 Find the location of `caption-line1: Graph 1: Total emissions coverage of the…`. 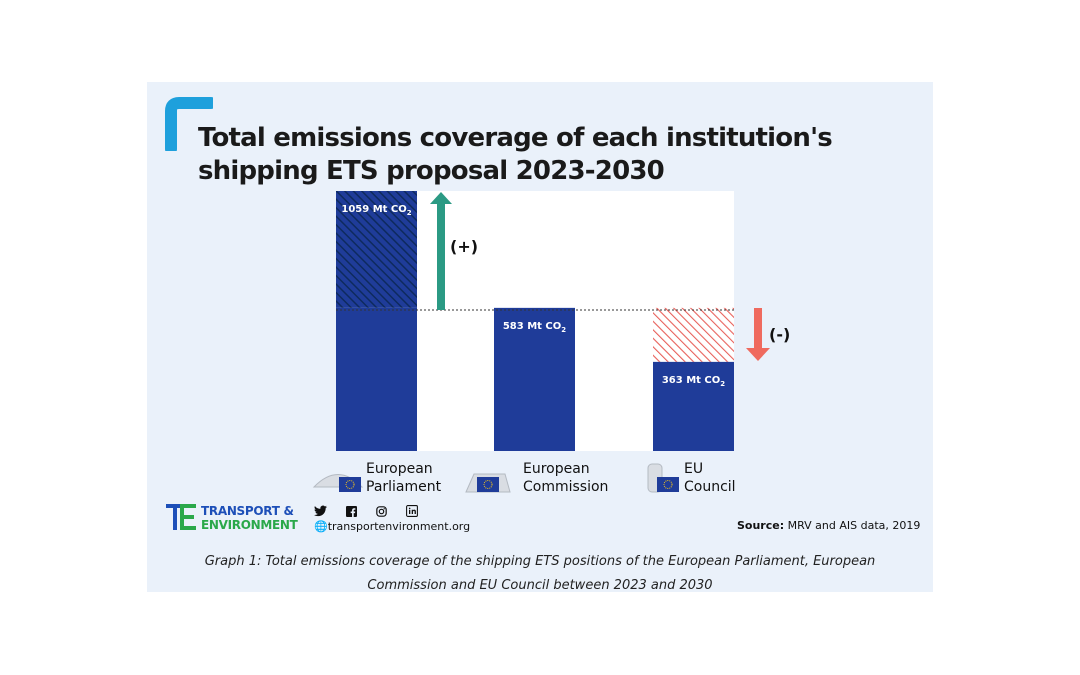

caption-line1: Graph 1: Total emissions coverage of the… is located at coordinates (540, 561).